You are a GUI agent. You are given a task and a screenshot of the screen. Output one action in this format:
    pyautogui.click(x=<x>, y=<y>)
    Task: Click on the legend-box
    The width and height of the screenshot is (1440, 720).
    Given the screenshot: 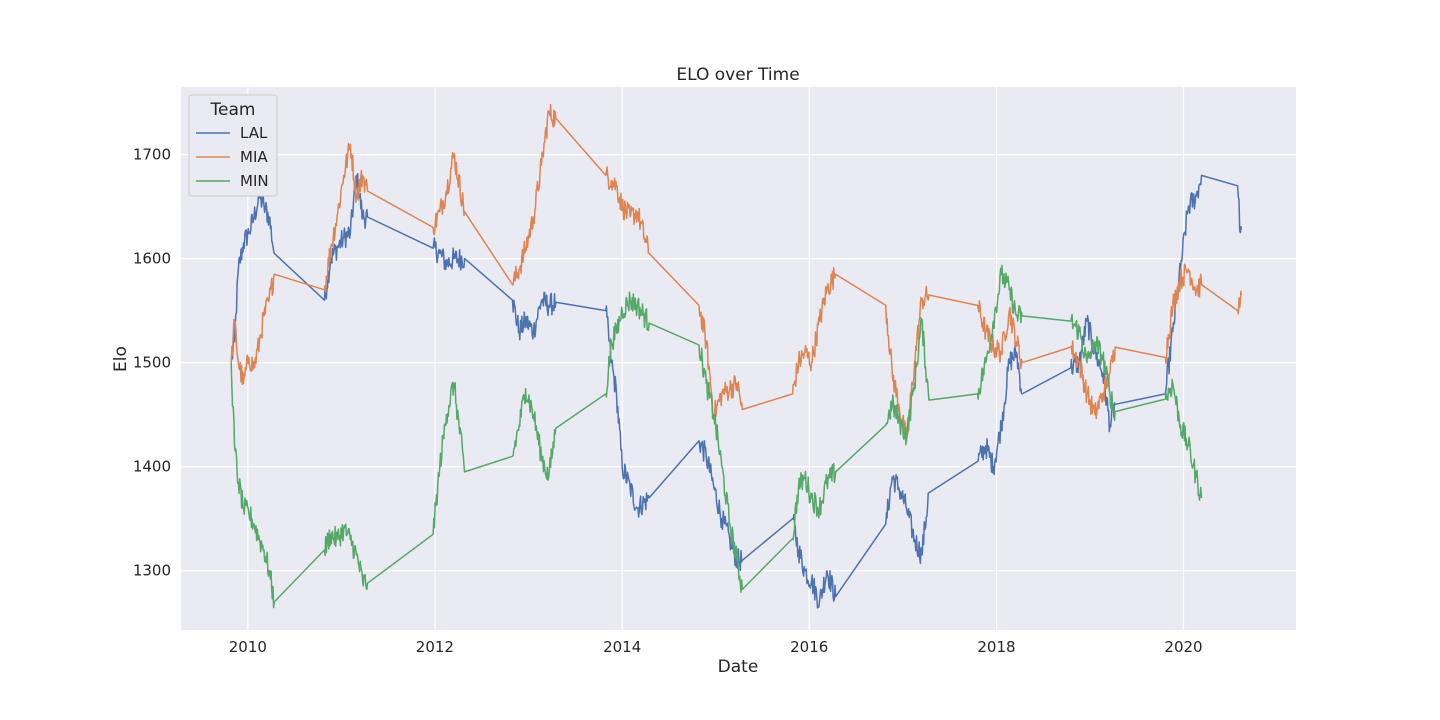 What is the action you would take?
    pyautogui.click(x=233, y=145)
    